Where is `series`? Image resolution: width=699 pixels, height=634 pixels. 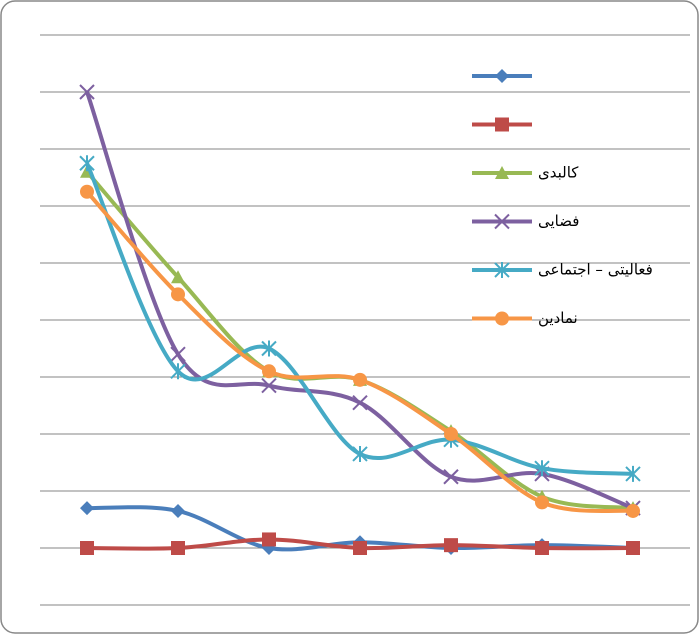 series is located at coordinates (360, 543).